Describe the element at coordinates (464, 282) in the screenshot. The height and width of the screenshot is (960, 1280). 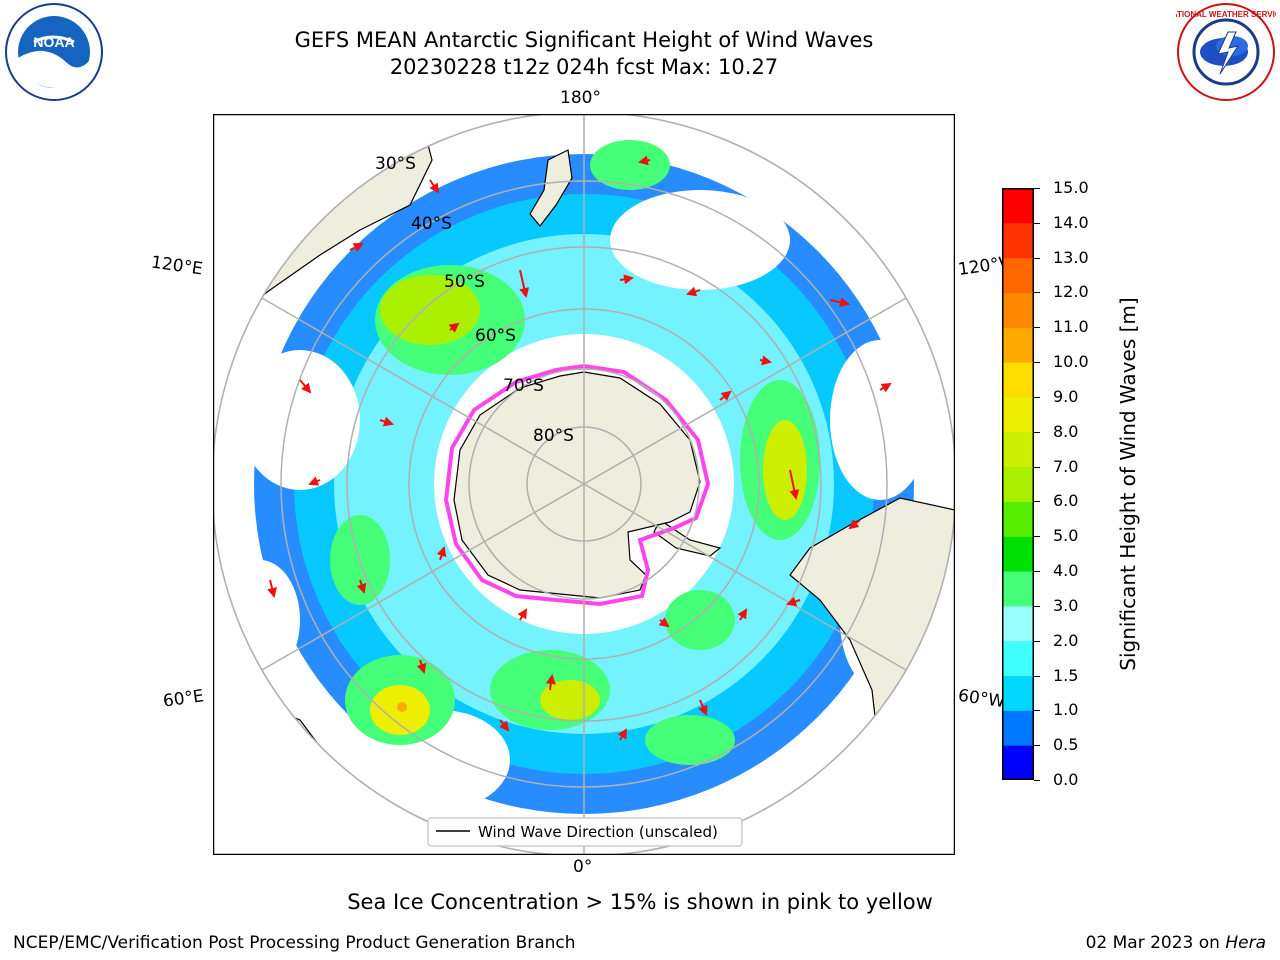
I see `lat-label-50s: 50°S` at that location.